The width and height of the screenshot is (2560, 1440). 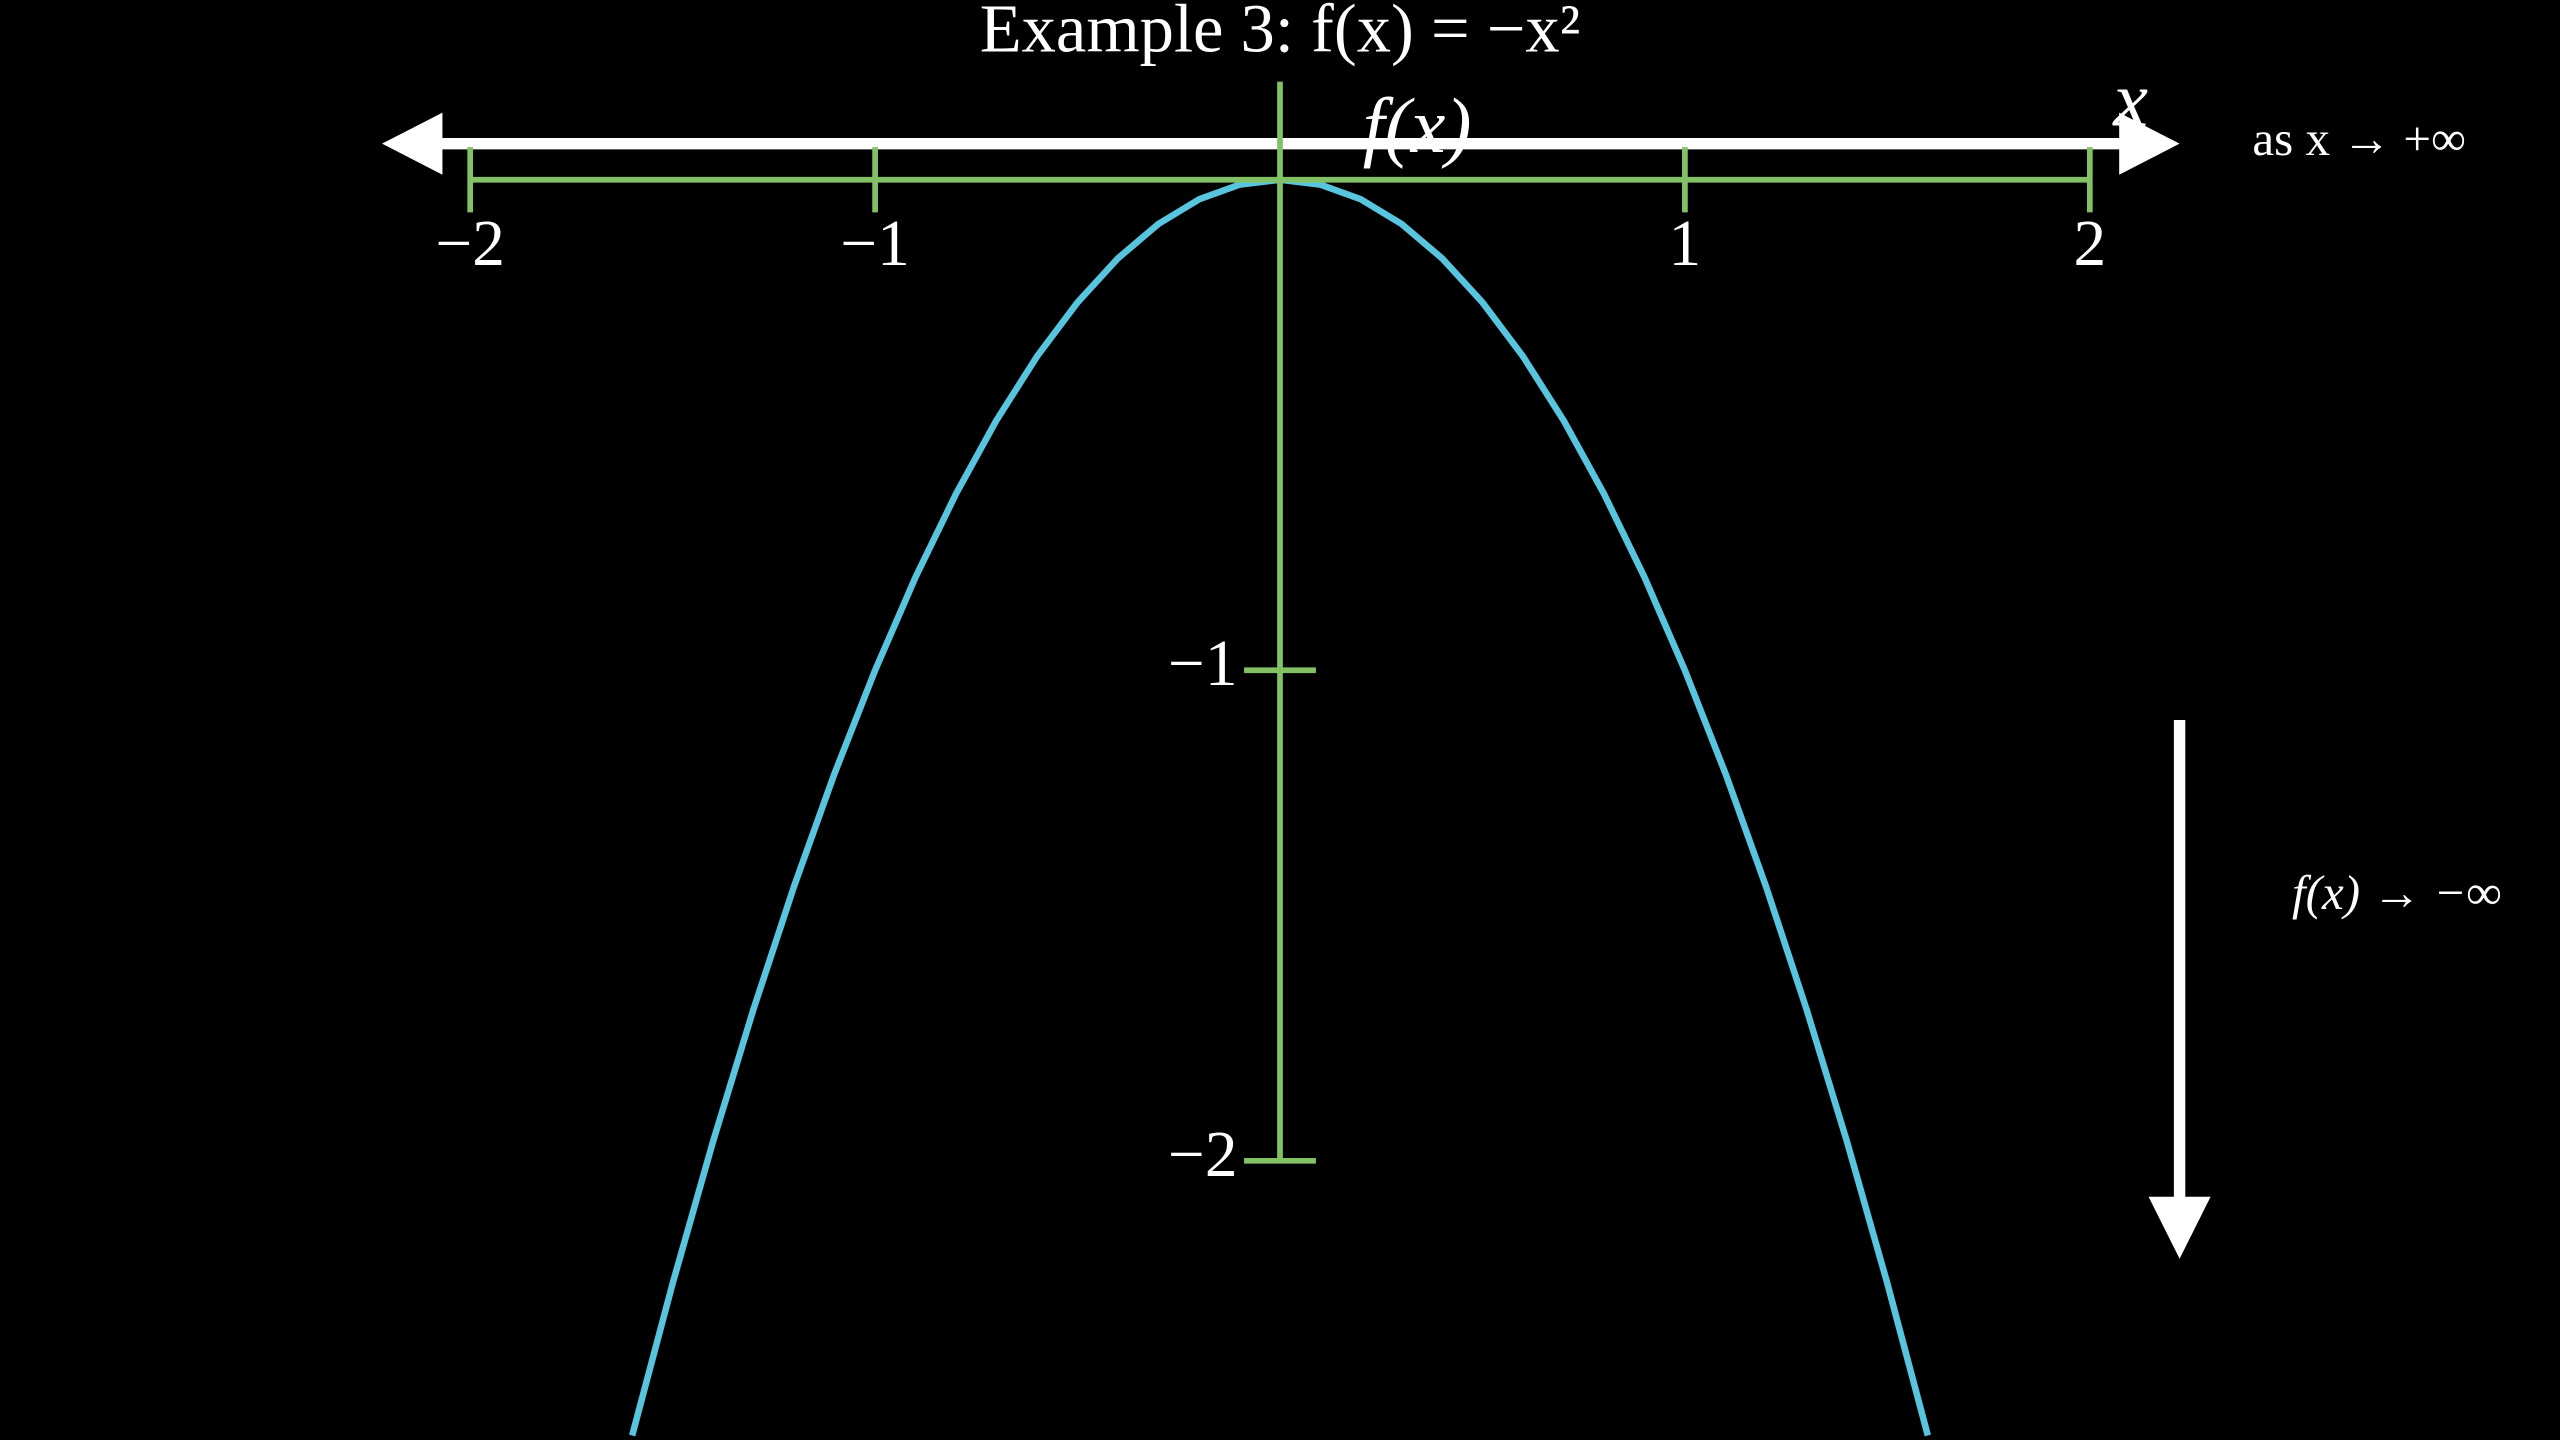 I want to click on x-tick-label: −1, so click(x=874, y=244).